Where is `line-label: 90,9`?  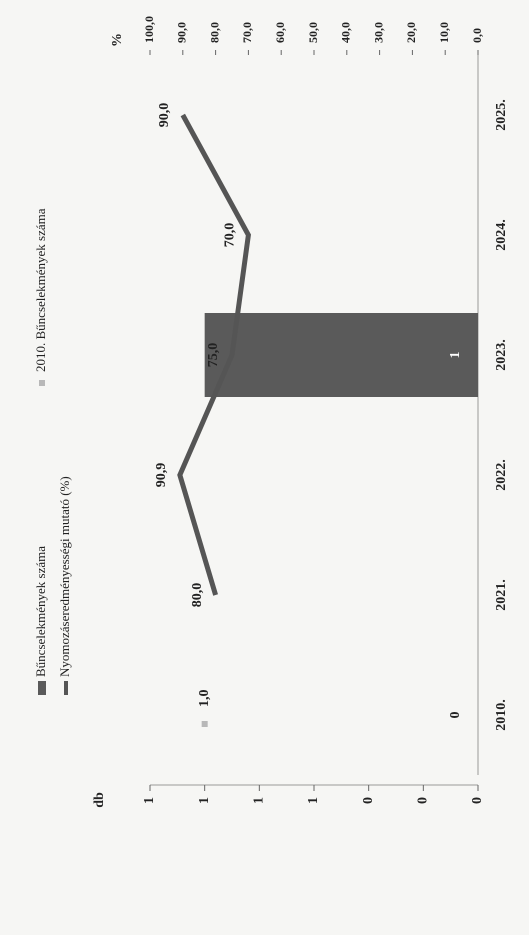
line-label: 90,9 is located at coordinates (161, 475).